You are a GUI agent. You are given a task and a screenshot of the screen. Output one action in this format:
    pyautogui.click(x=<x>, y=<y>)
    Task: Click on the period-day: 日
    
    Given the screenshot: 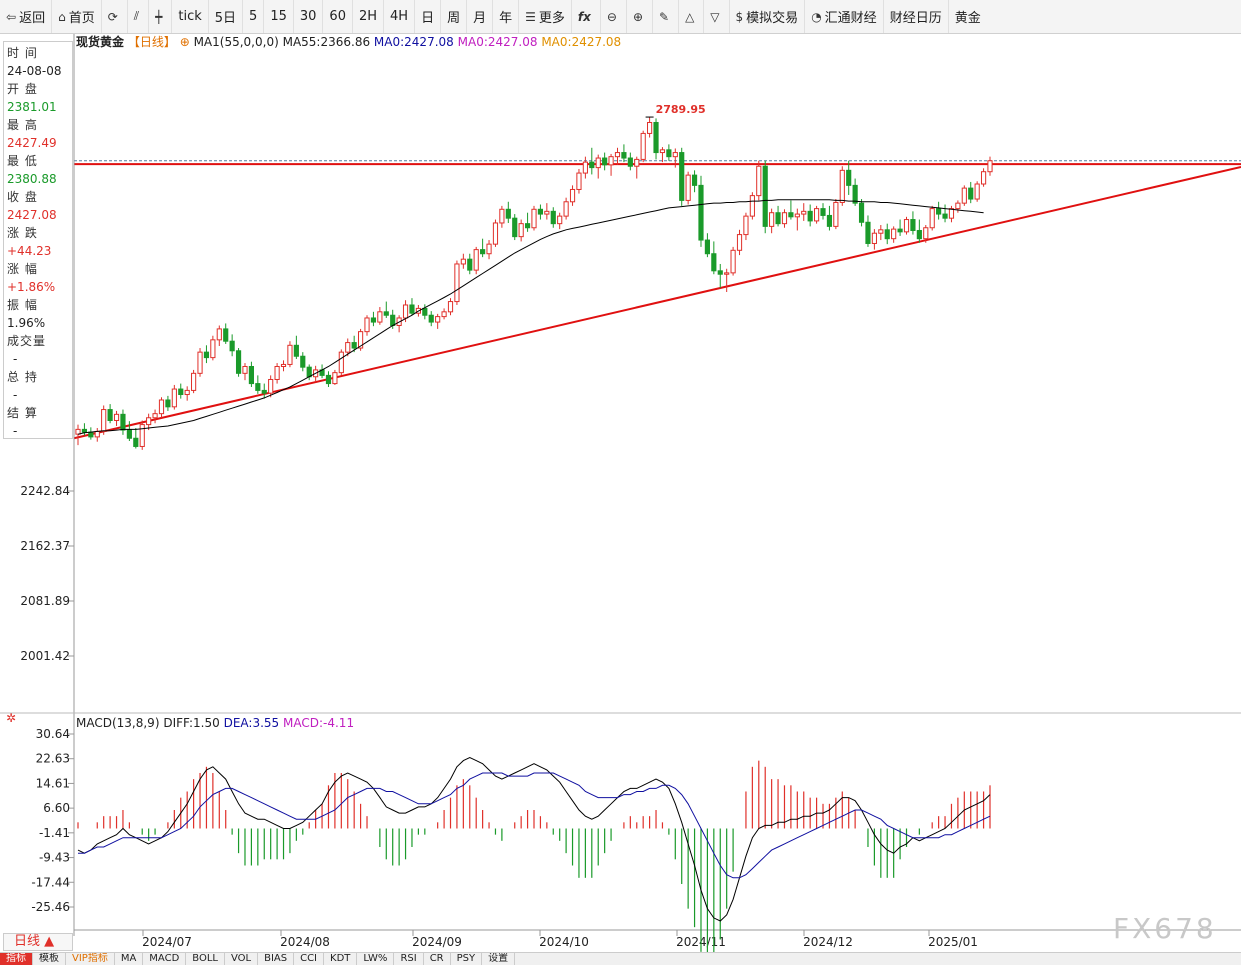 What is the action you would take?
    pyautogui.click(x=428, y=16)
    